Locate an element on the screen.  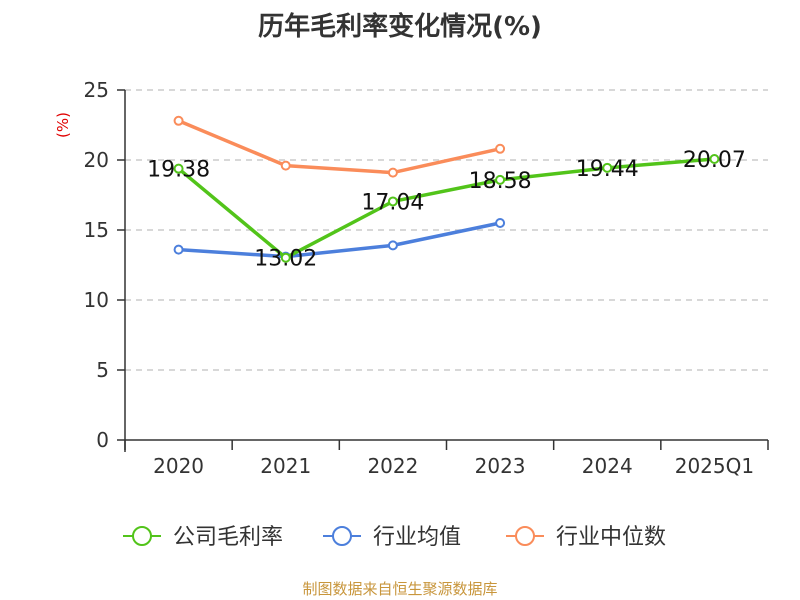
data-label: 17.04 is located at coordinates (392, 202).